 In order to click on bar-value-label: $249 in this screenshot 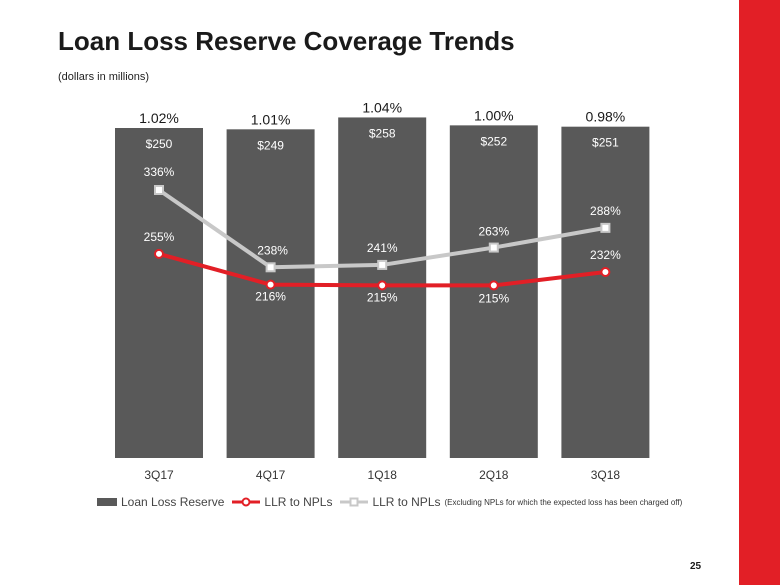, I will do `click(270, 145)`.